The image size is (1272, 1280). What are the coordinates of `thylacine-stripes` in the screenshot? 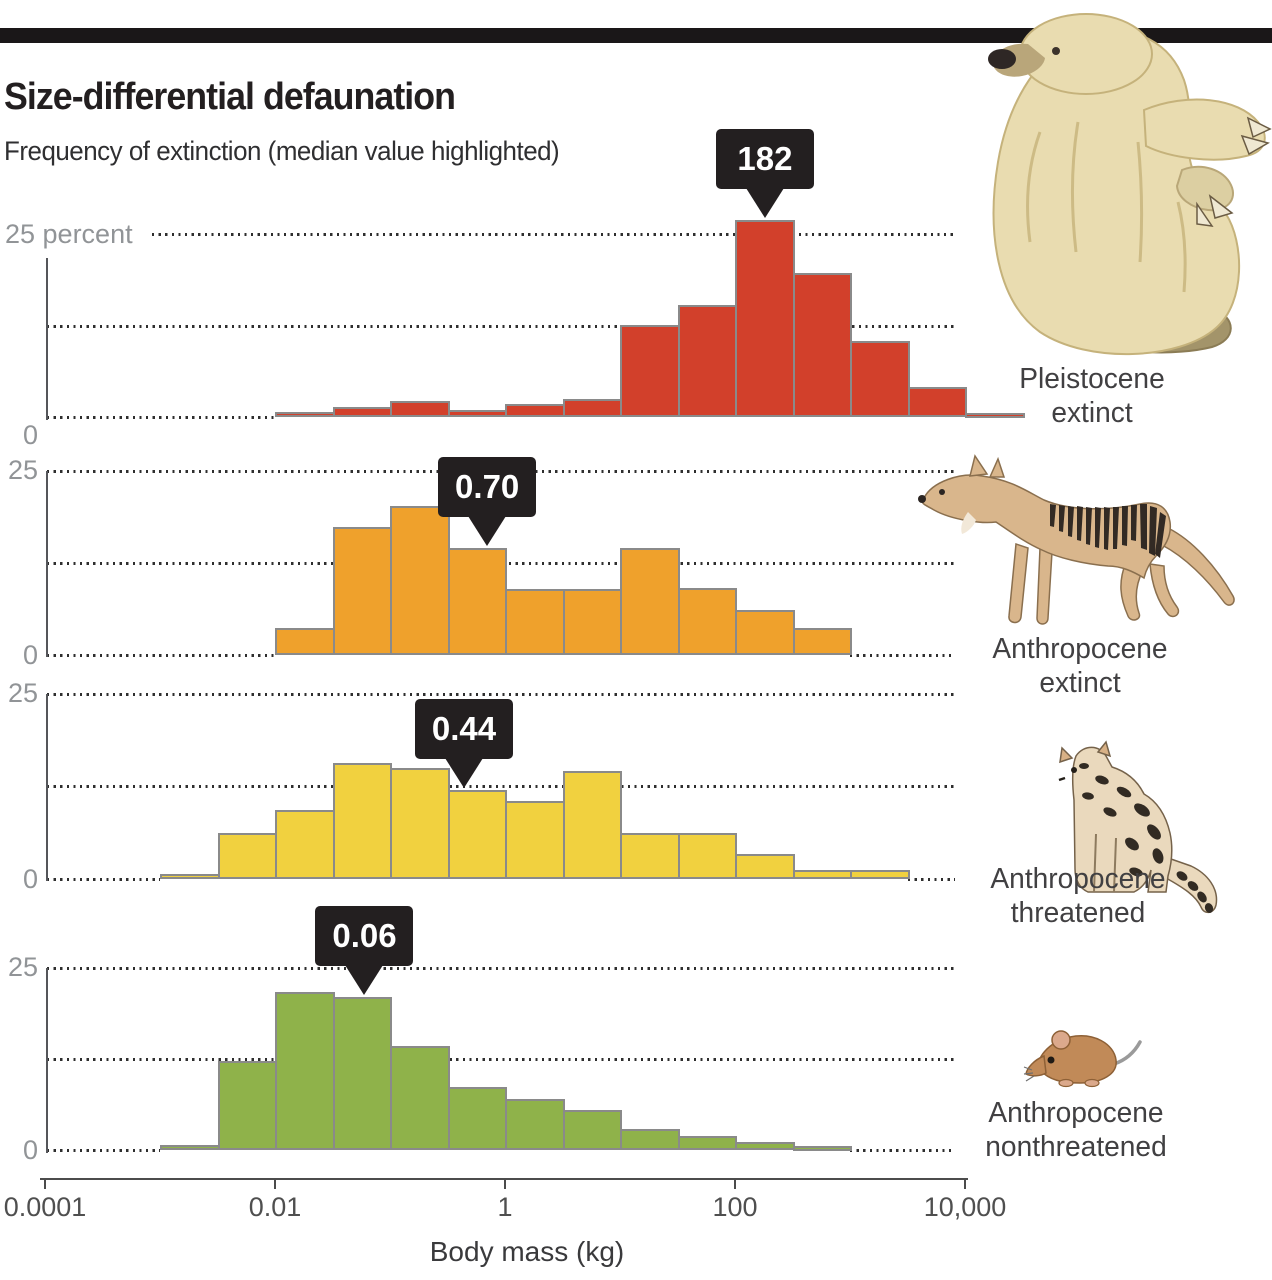 It's located at (1108, 531).